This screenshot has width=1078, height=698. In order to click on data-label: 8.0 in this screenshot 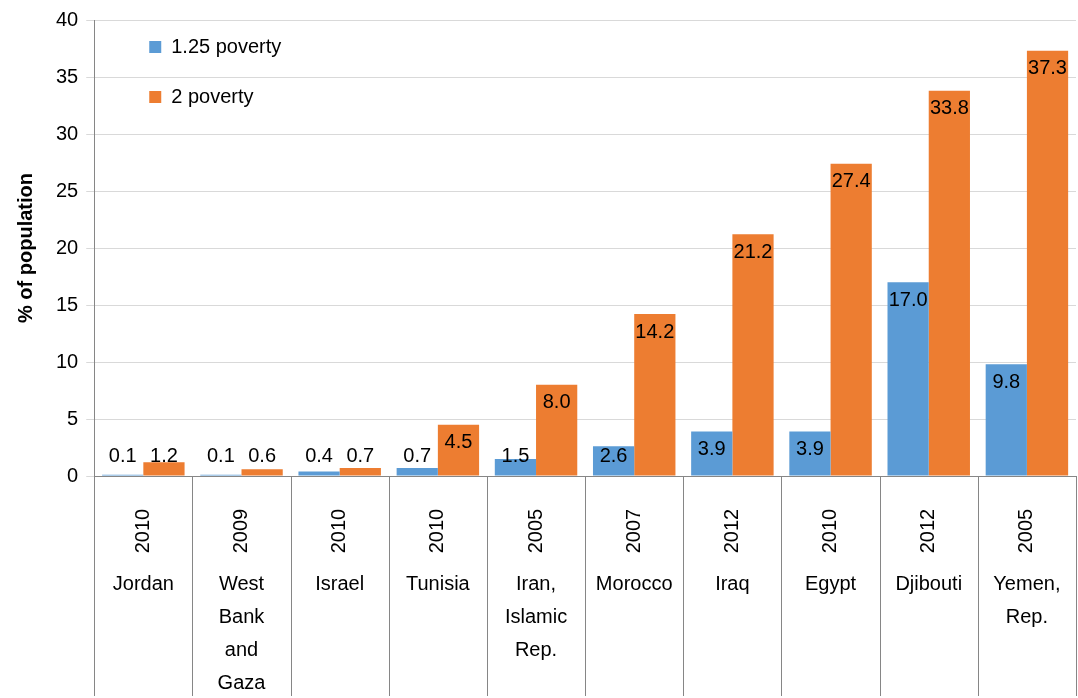, I will do `click(556, 401)`.